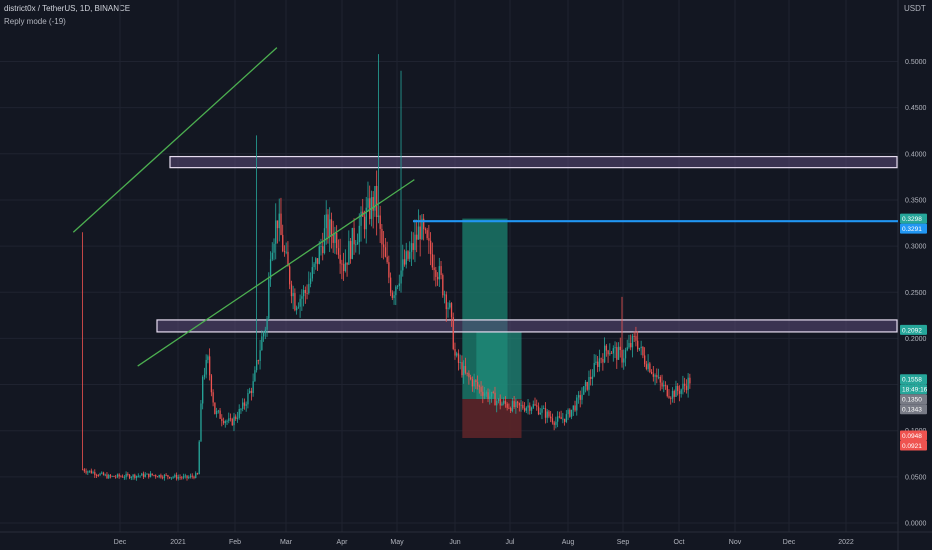 This screenshot has width=932, height=550. Describe the element at coordinates (492, 418) in the screenshot. I see `stop-zone` at that location.